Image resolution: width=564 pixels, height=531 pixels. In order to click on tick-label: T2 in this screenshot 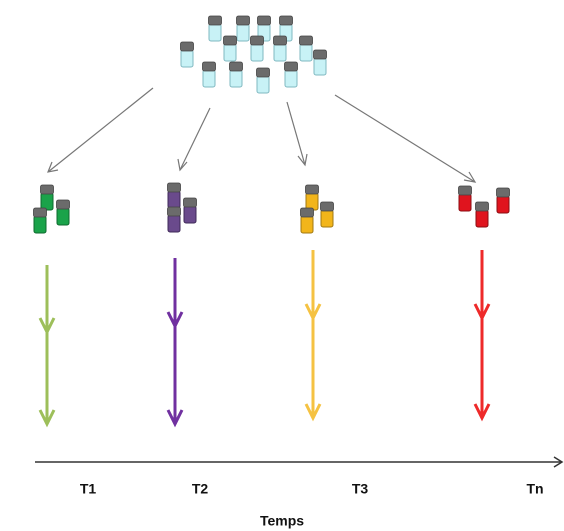, I will do `click(200, 489)`.